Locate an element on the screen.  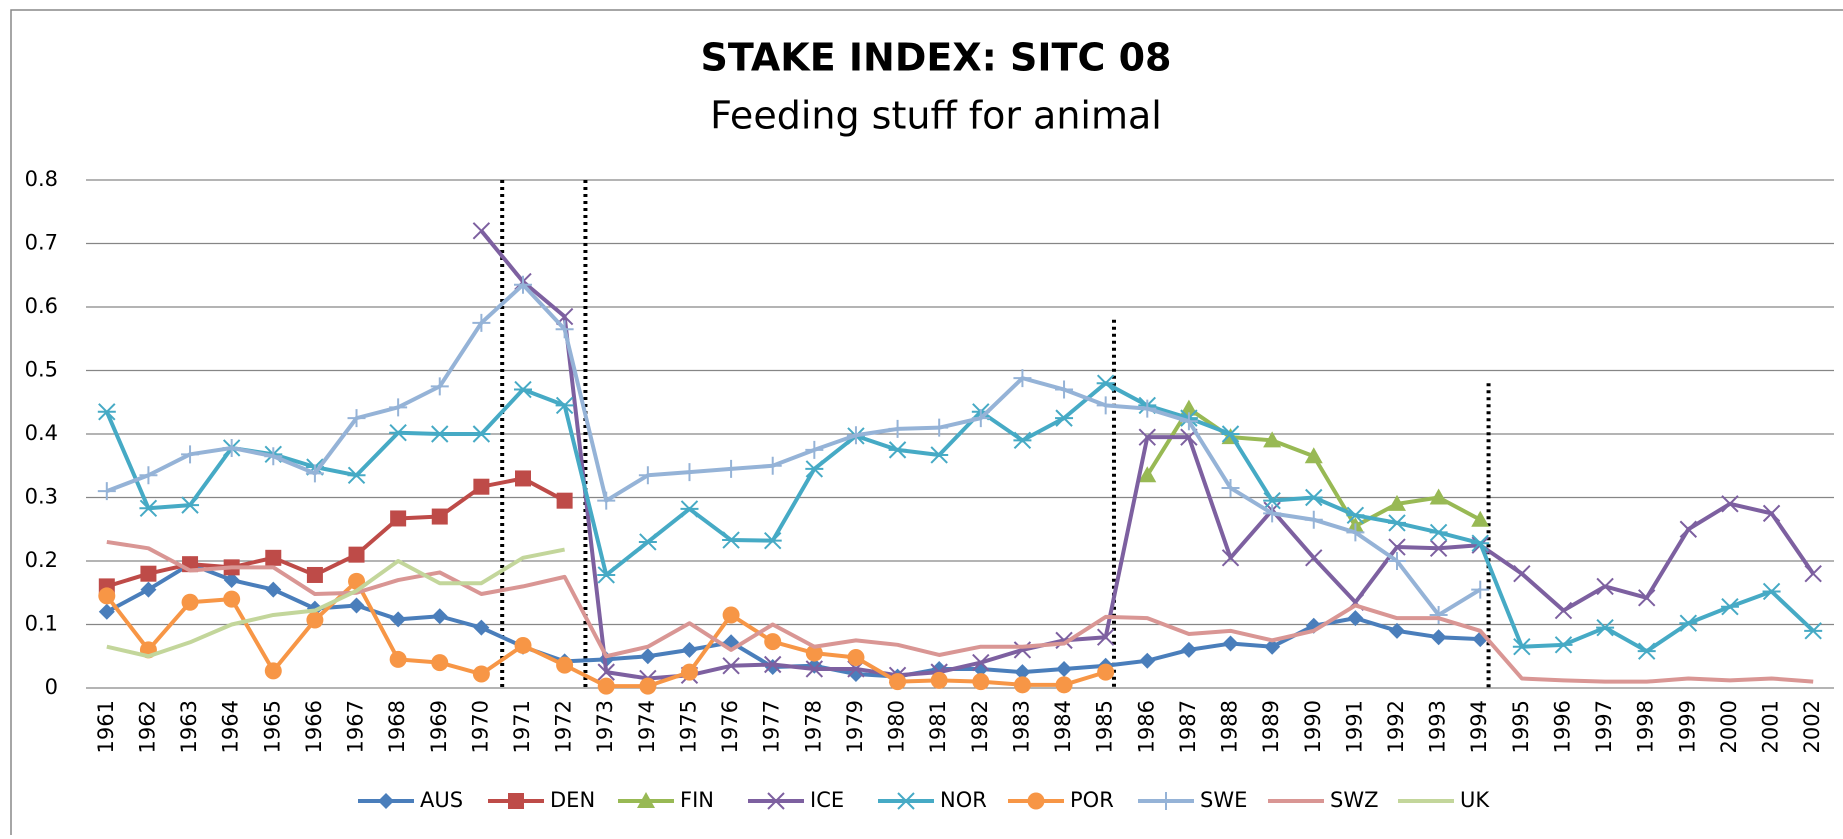
x-tick-label: 1979 is located at coordinates (855, 726).